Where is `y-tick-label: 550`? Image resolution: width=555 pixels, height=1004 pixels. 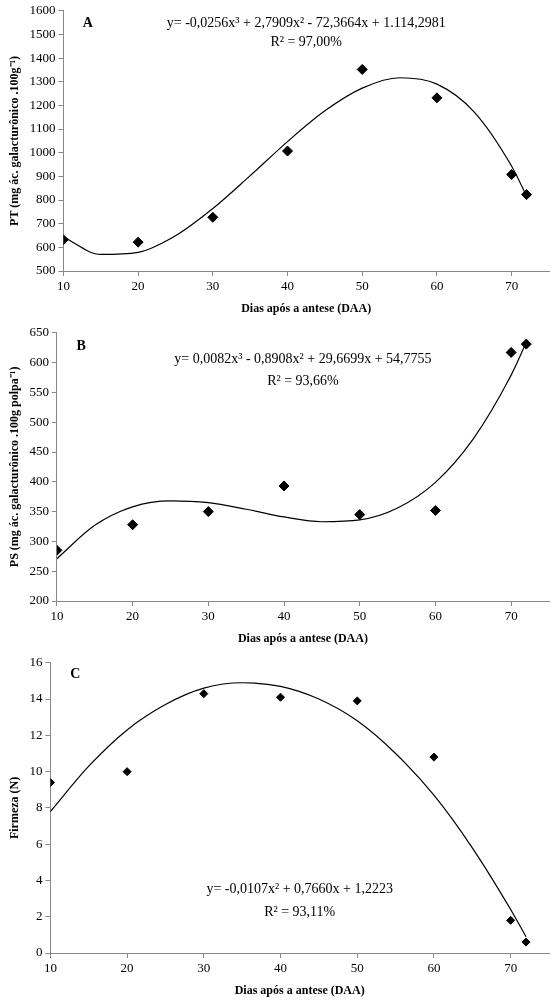
y-tick-label: 550 is located at coordinates (39, 391).